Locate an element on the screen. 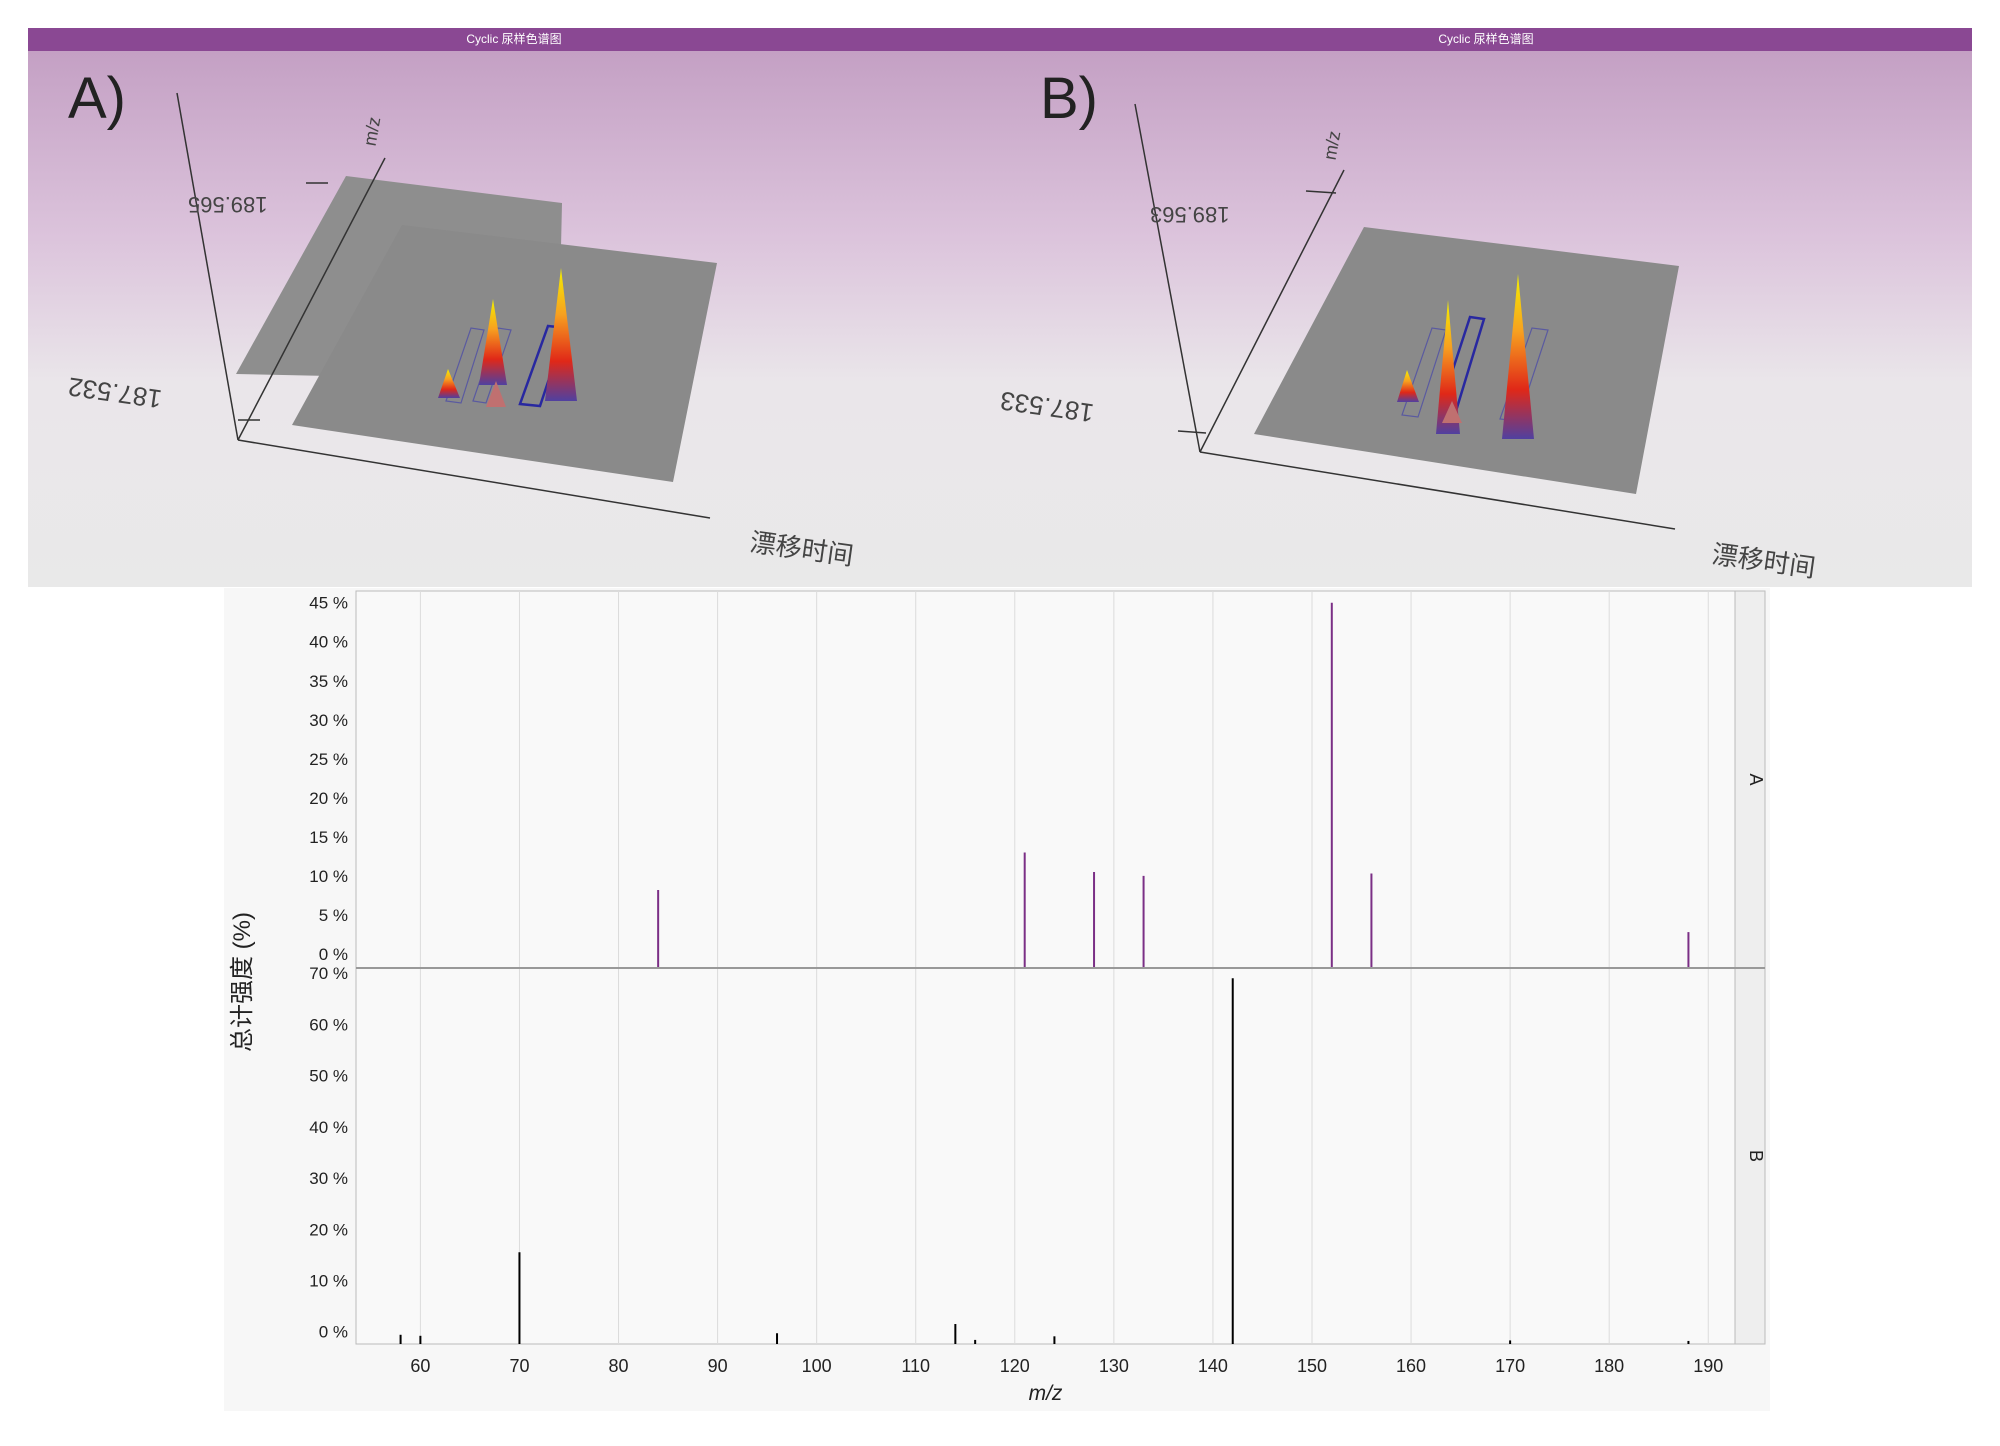  y-tick-label: 60 % is located at coordinates (328, 1024).